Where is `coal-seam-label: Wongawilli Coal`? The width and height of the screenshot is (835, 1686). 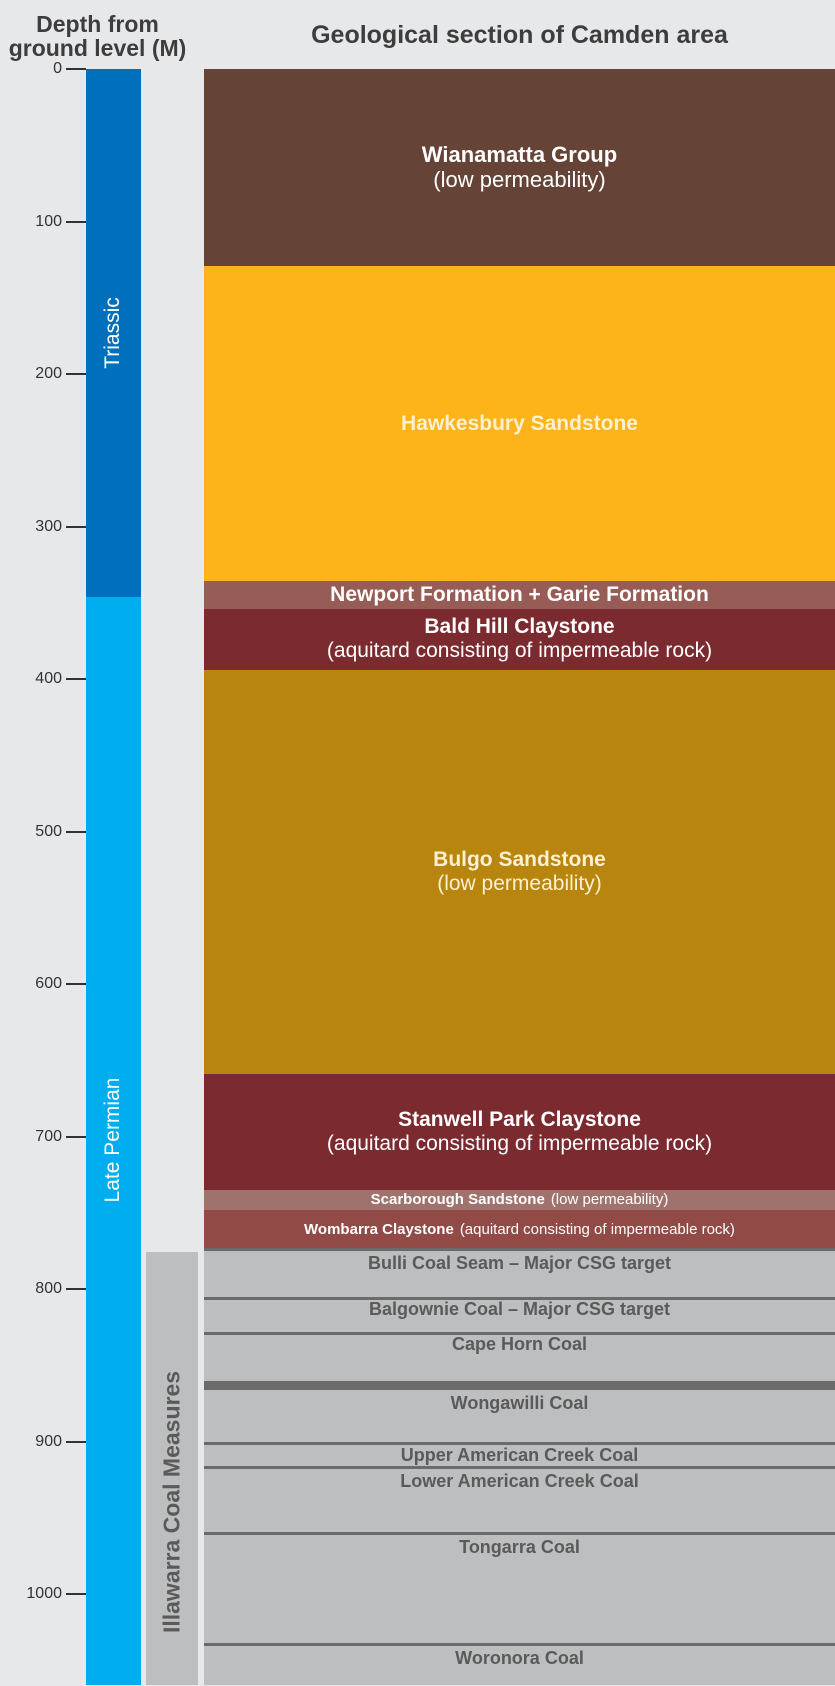
coal-seam-label: Wongawilli Coal is located at coordinates (519, 1403).